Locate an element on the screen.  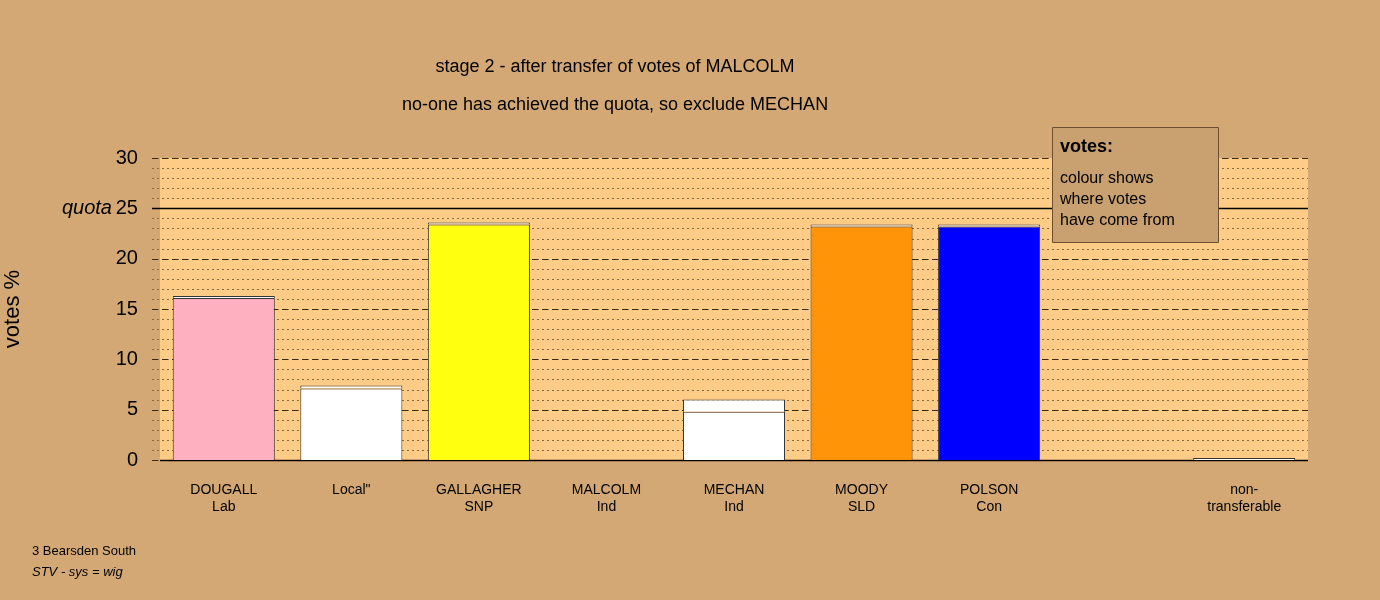
y-tick-label: 10 is located at coordinates (126, 357).